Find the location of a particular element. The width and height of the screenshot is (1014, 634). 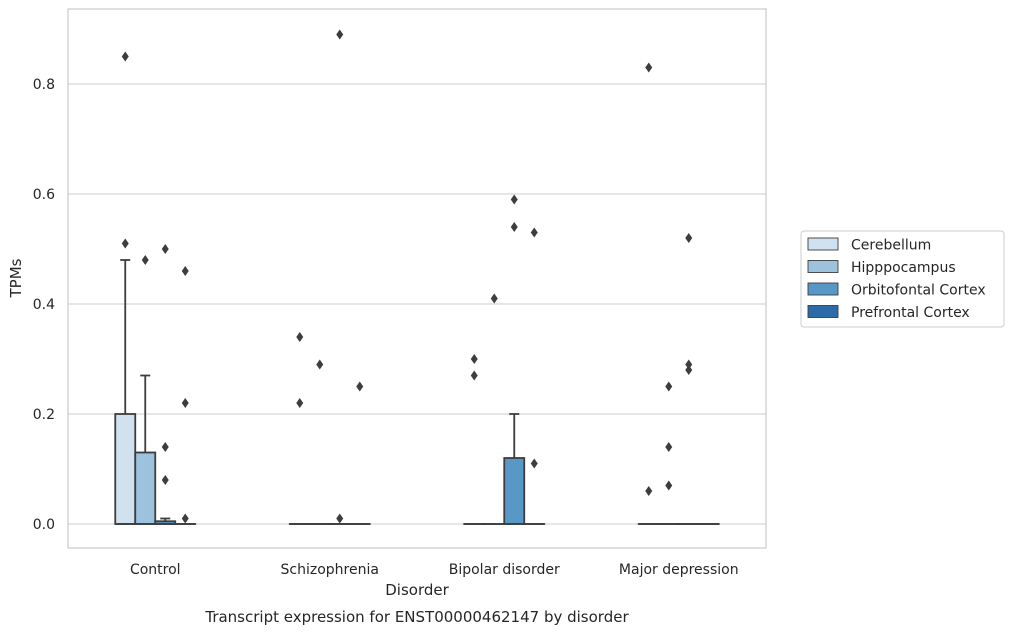

y-tick-label: 0.2 is located at coordinates (44, 415).